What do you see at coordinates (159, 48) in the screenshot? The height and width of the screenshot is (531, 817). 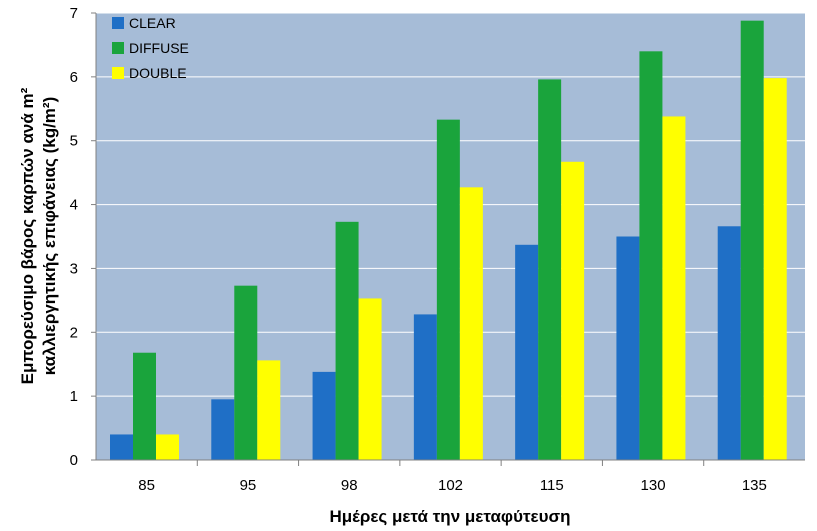 I see `legend-label-diffuse: DIFFUSE` at bounding box center [159, 48].